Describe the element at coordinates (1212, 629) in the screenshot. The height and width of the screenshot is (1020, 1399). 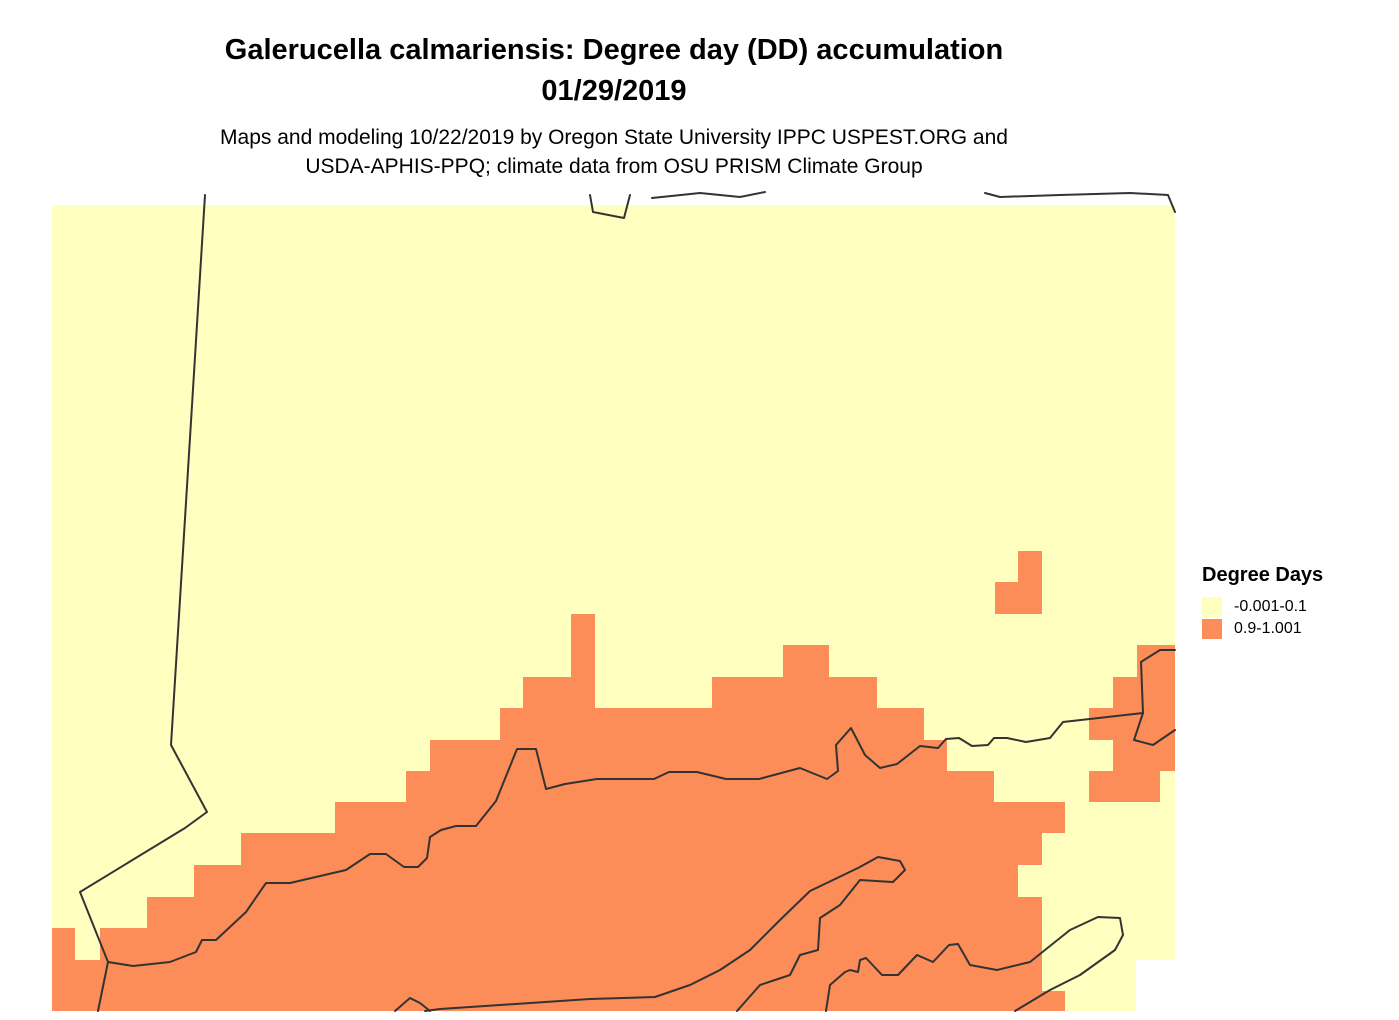
I see `legend-swatch-high` at that location.